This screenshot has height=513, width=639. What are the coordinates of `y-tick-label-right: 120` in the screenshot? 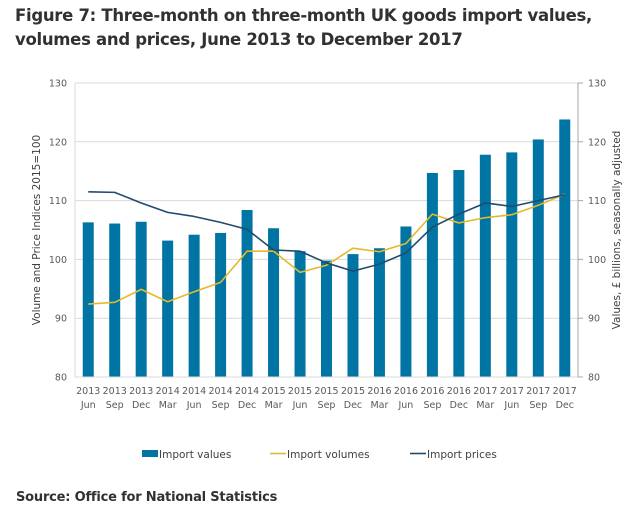 It's located at (597, 142).